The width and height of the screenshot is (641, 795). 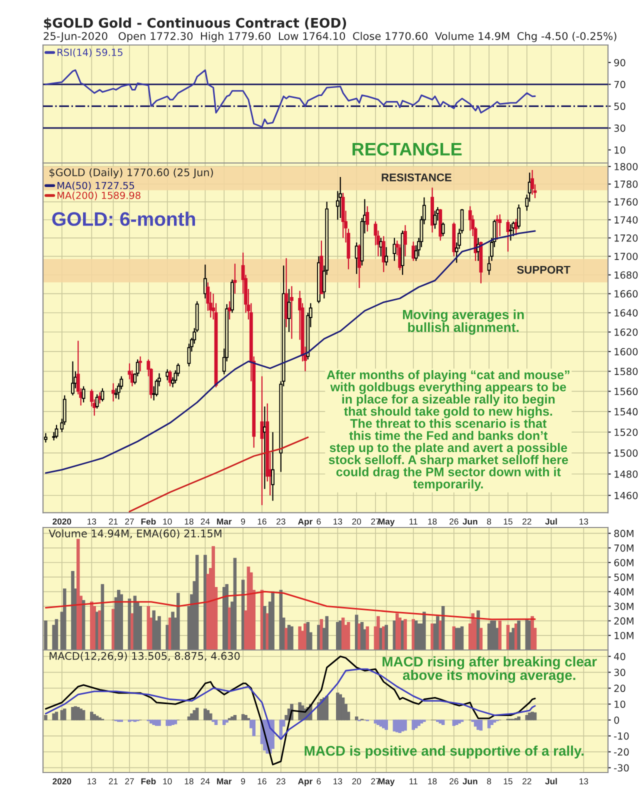 I want to click on y-tick-label: 1520, so click(x=626, y=432).